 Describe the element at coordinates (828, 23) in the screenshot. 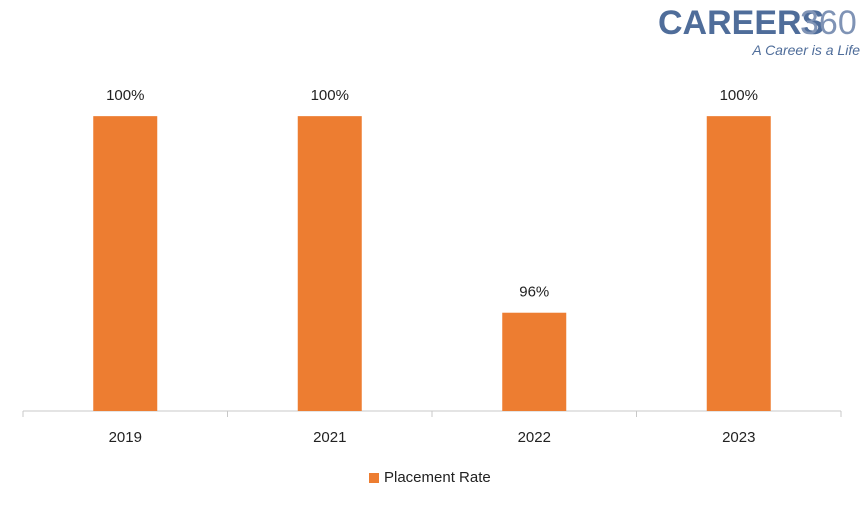

I see `logo-number: 360` at that location.